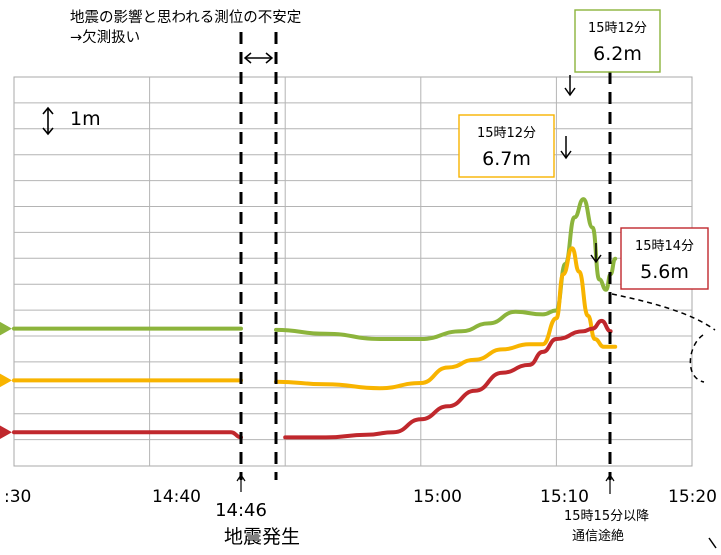 The width and height of the screenshot is (721, 555). What do you see at coordinates (176, 497) in the screenshot?
I see `x-tick-label: 14:40` at bounding box center [176, 497].